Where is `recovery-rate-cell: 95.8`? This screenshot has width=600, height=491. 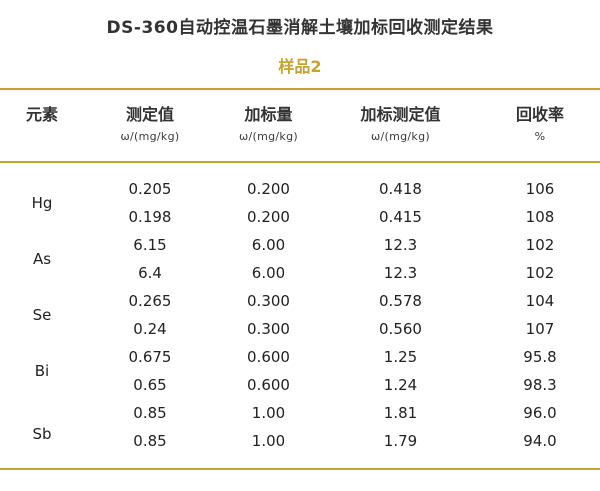
recovery-rate-cell: 95.8 is located at coordinates (540, 357).